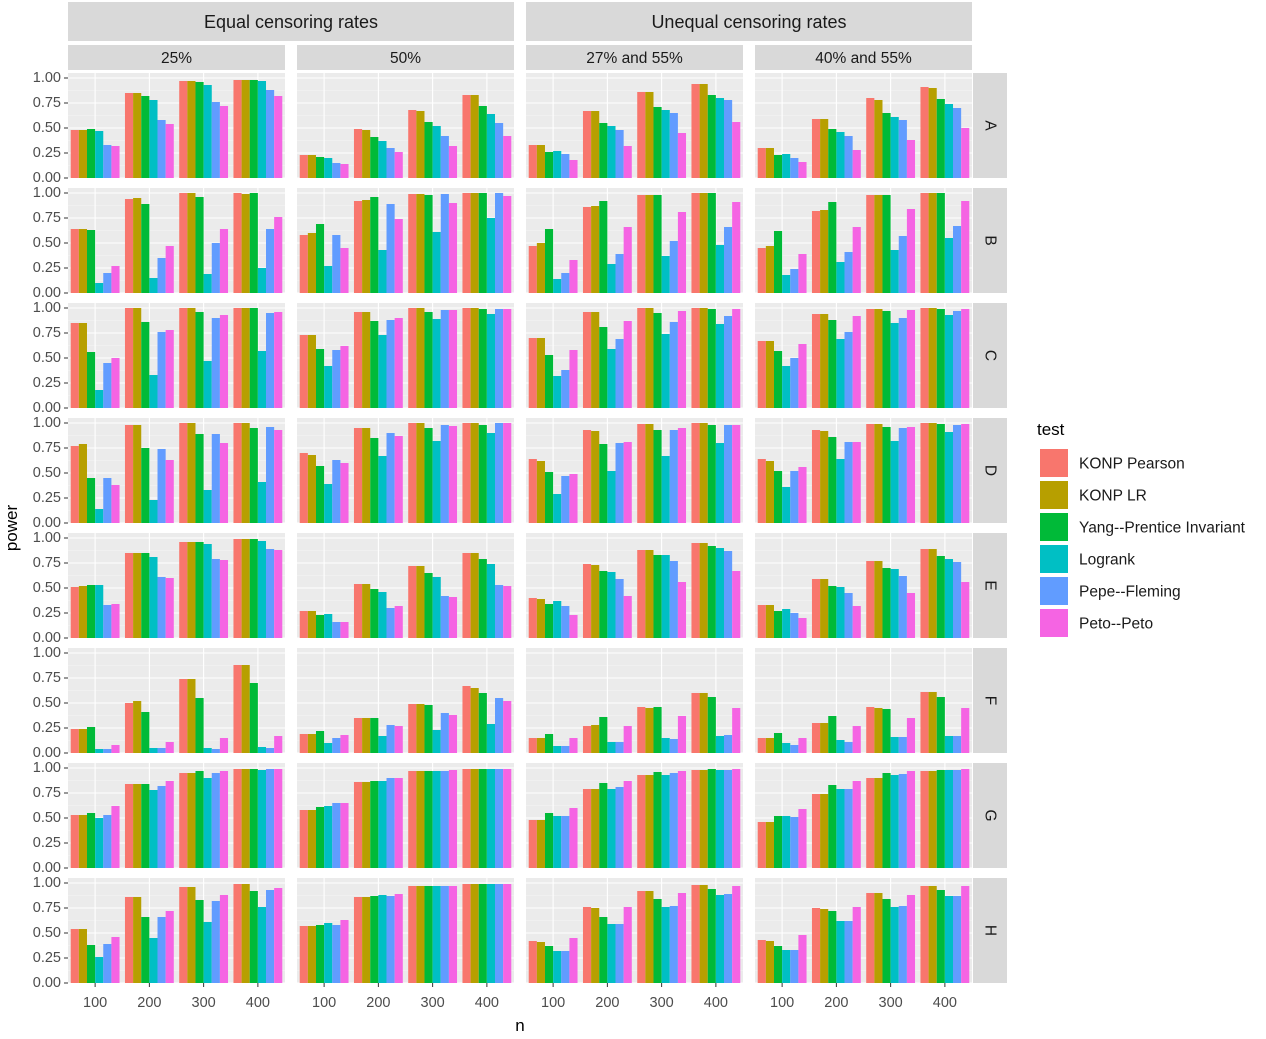 Image resolution: width=1266 pixels, height=1039 pixels. I want to click on y-tick-label: 0.00, so click(47, 523).